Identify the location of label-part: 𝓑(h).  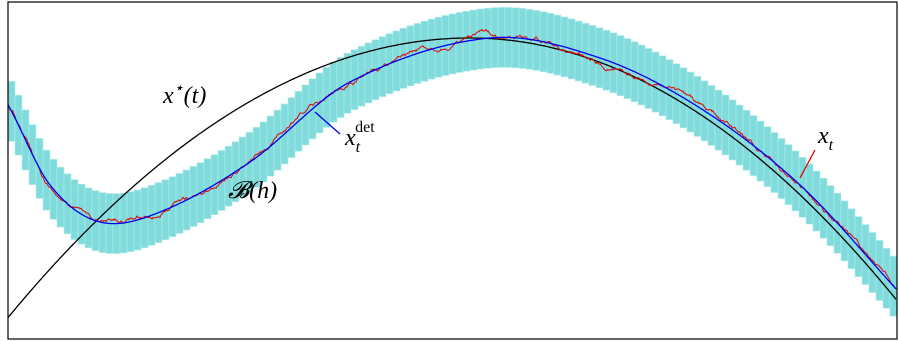
(252, 191).